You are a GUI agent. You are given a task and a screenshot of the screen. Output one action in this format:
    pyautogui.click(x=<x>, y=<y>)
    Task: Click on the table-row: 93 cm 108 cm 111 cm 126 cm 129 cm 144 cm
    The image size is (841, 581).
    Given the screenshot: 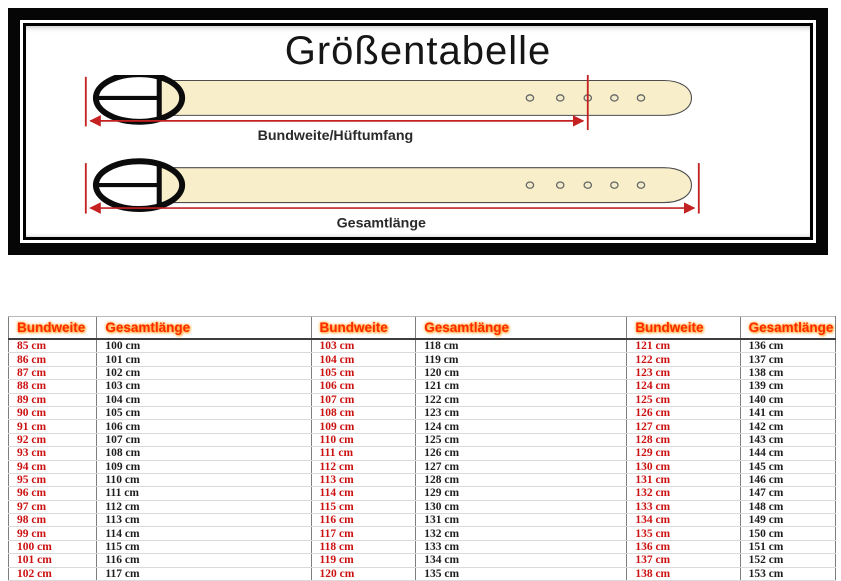 What is the action you would take?
    pyautogui.click(x=422, y=453)
    